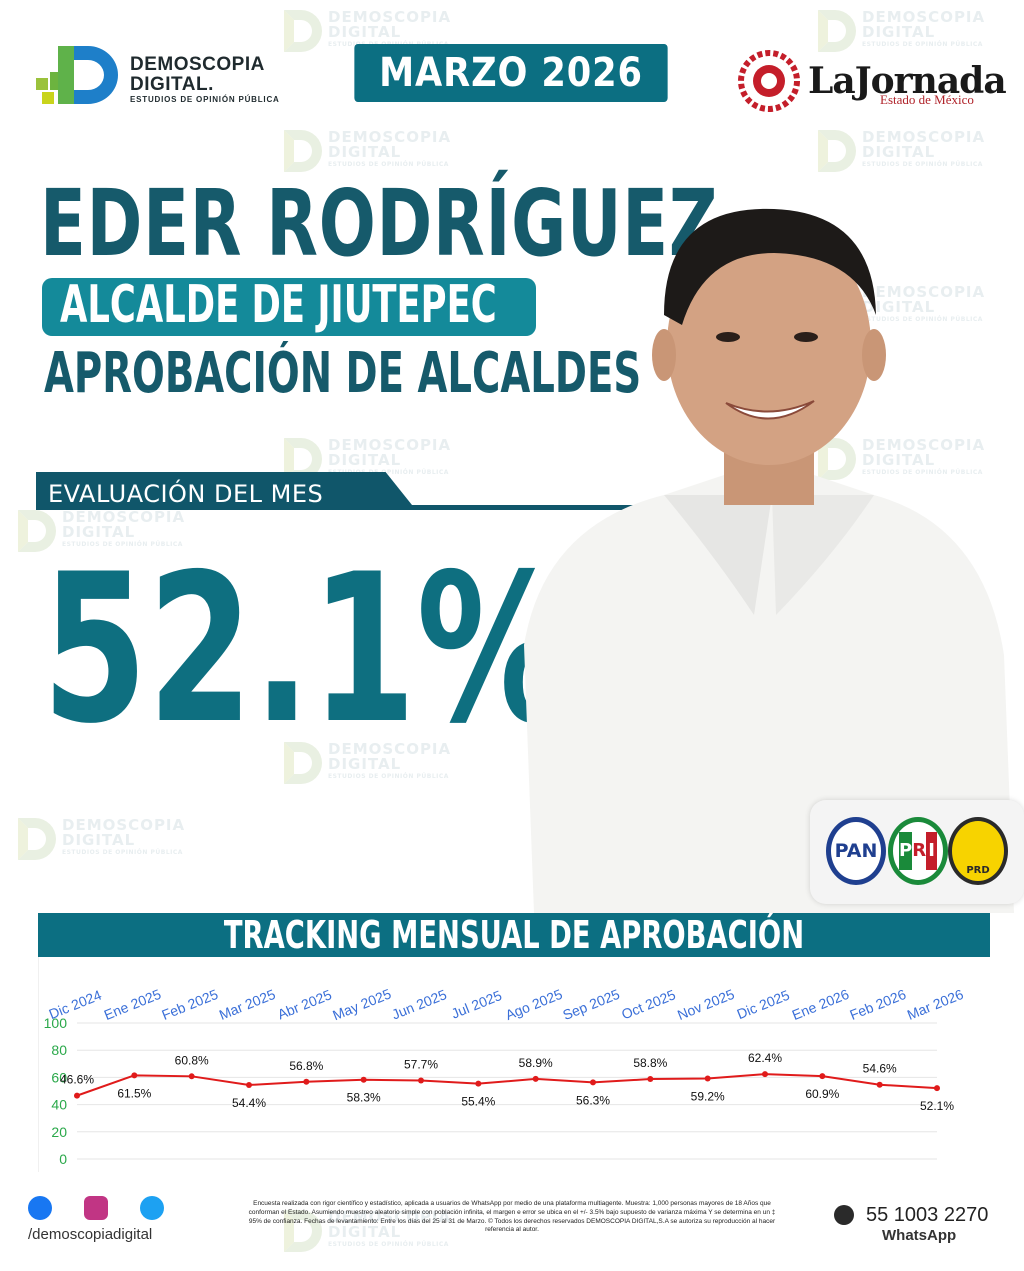  Describe the element at coordinates (59, 1050) in the screenshot. I see `y-tick-label: 80` at that location.